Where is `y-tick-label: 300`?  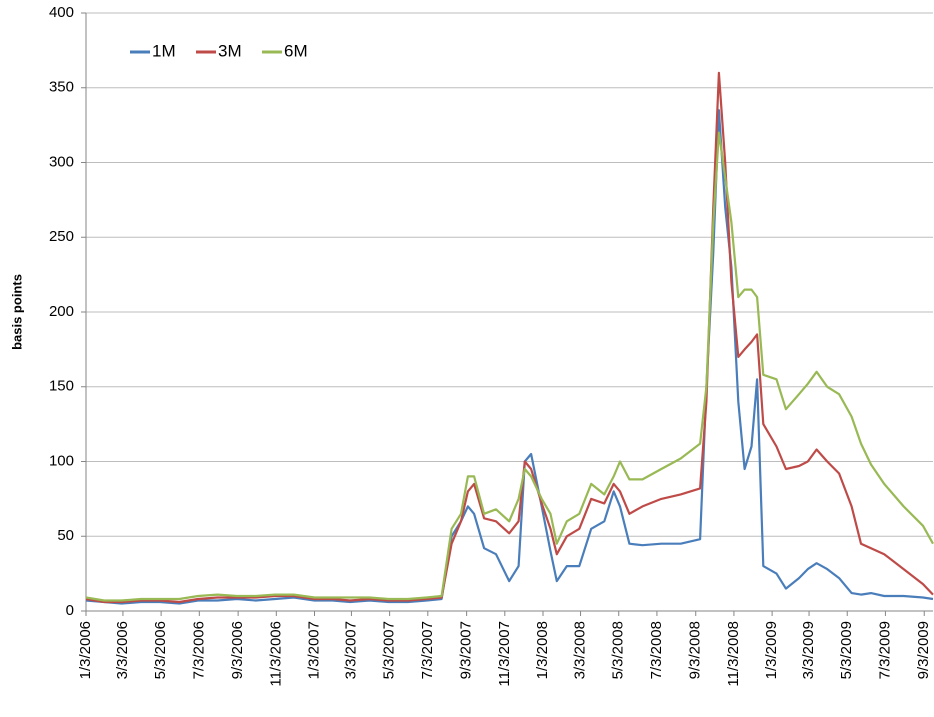 y-tick-label: 300 is located at coordinates (61, 161).